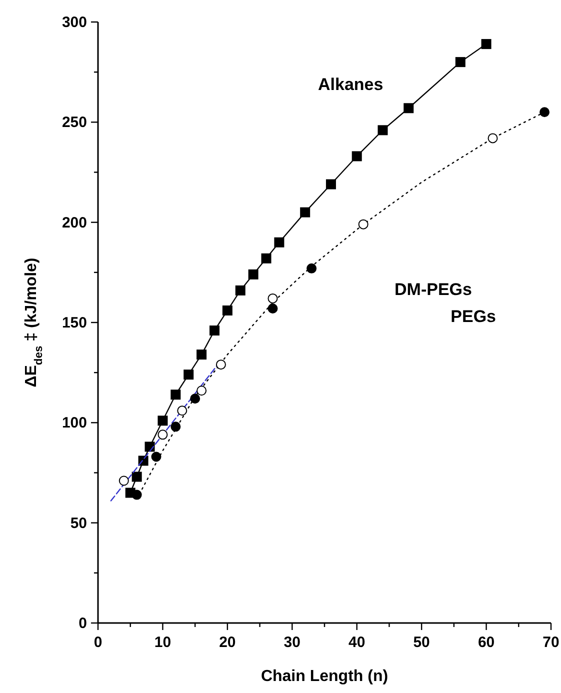 The width and height of the screenshot is (561, 693). I want to click on x-tick-label: 50, so click(421, 642).